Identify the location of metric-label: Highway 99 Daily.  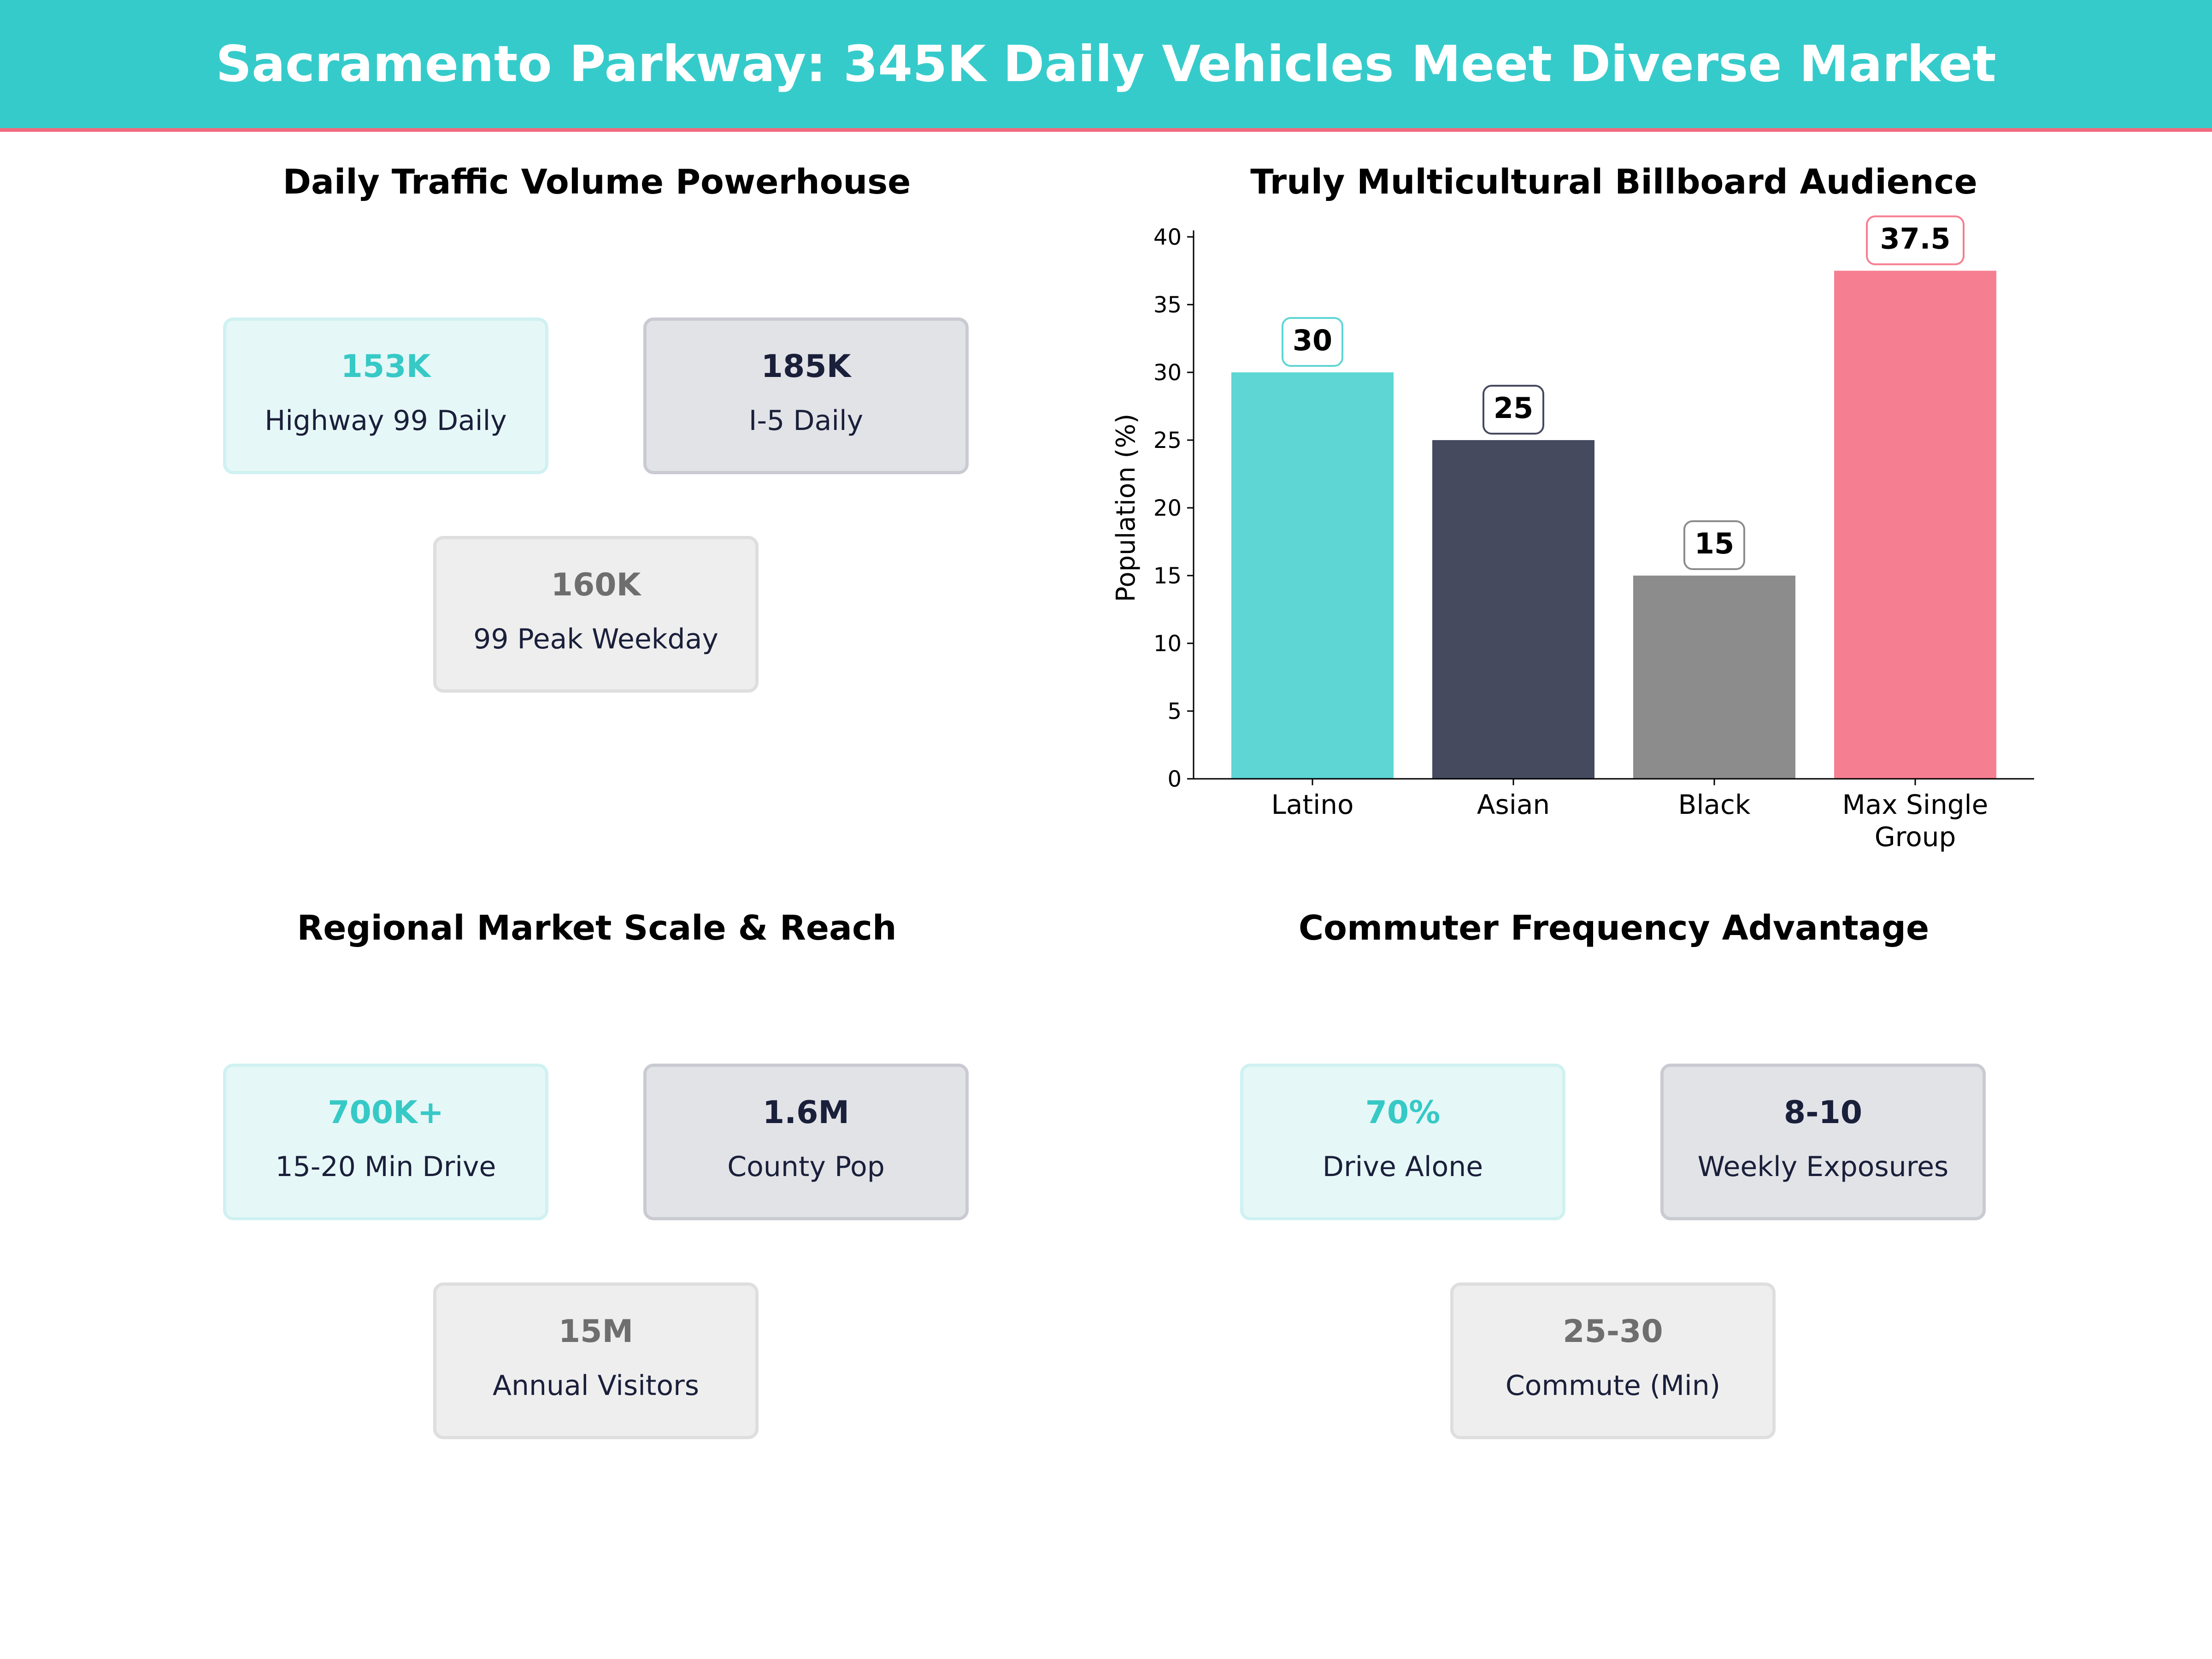
(386, 421).